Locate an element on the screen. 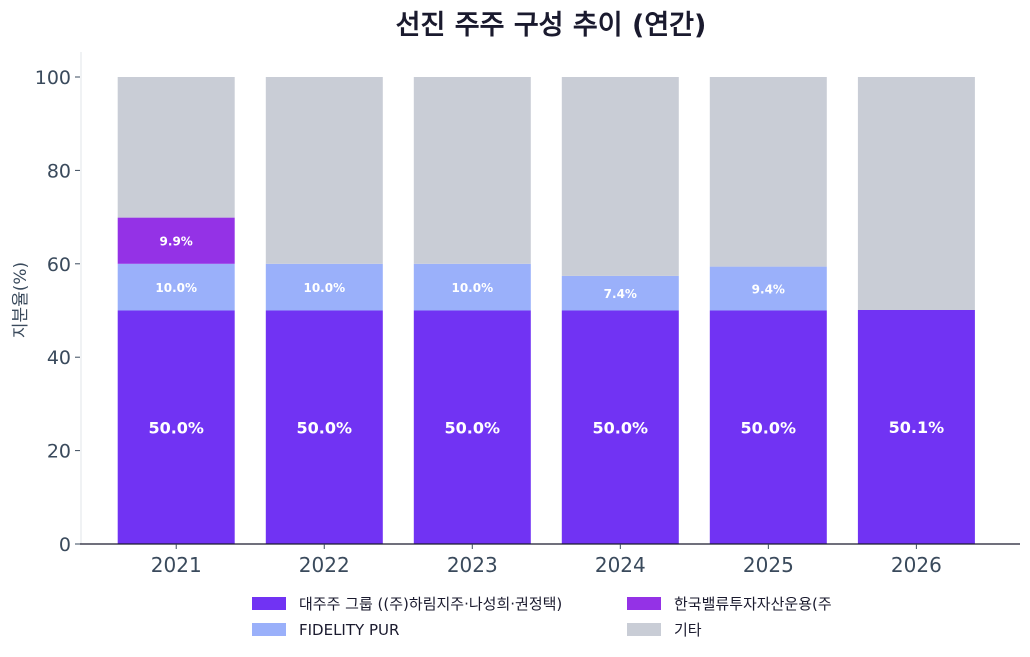 The image size is (1030, 657). bar-label-2021-series-0: 50.0% is located at coordinates (176, 427).